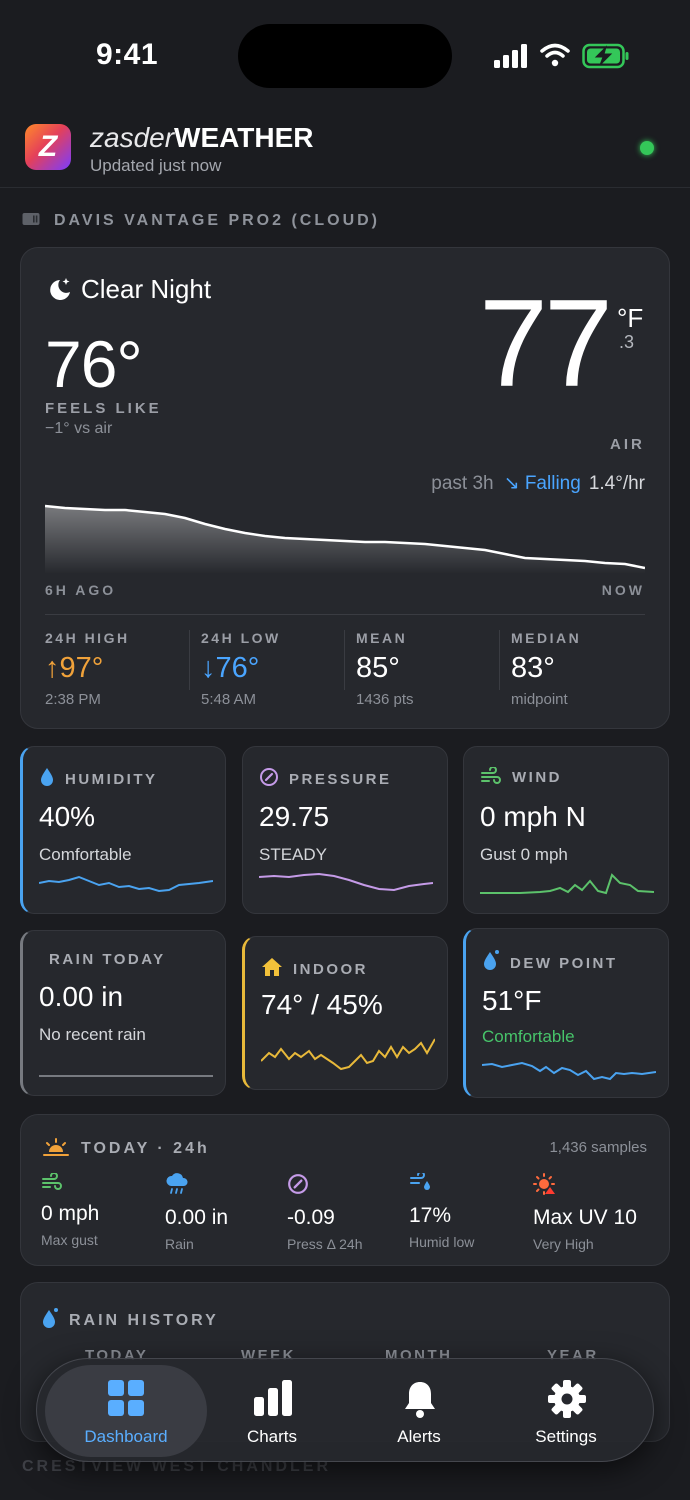 Image resolution: width=690 pixels, height=1500 pixels. I want to click on water-drop-icon, so click(47, 777).